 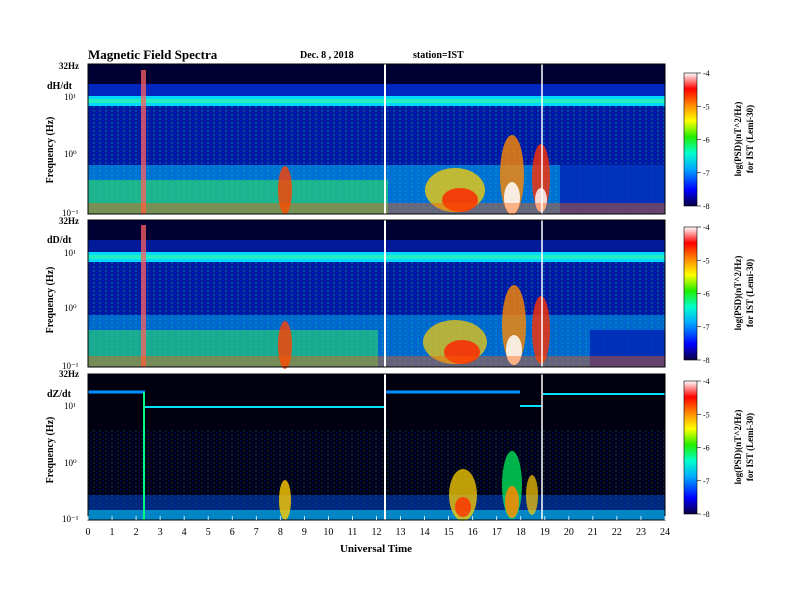 I want to click on colorbar-3-label: log(PSD)(nT^2/Hz), so click(x=738, y=447).